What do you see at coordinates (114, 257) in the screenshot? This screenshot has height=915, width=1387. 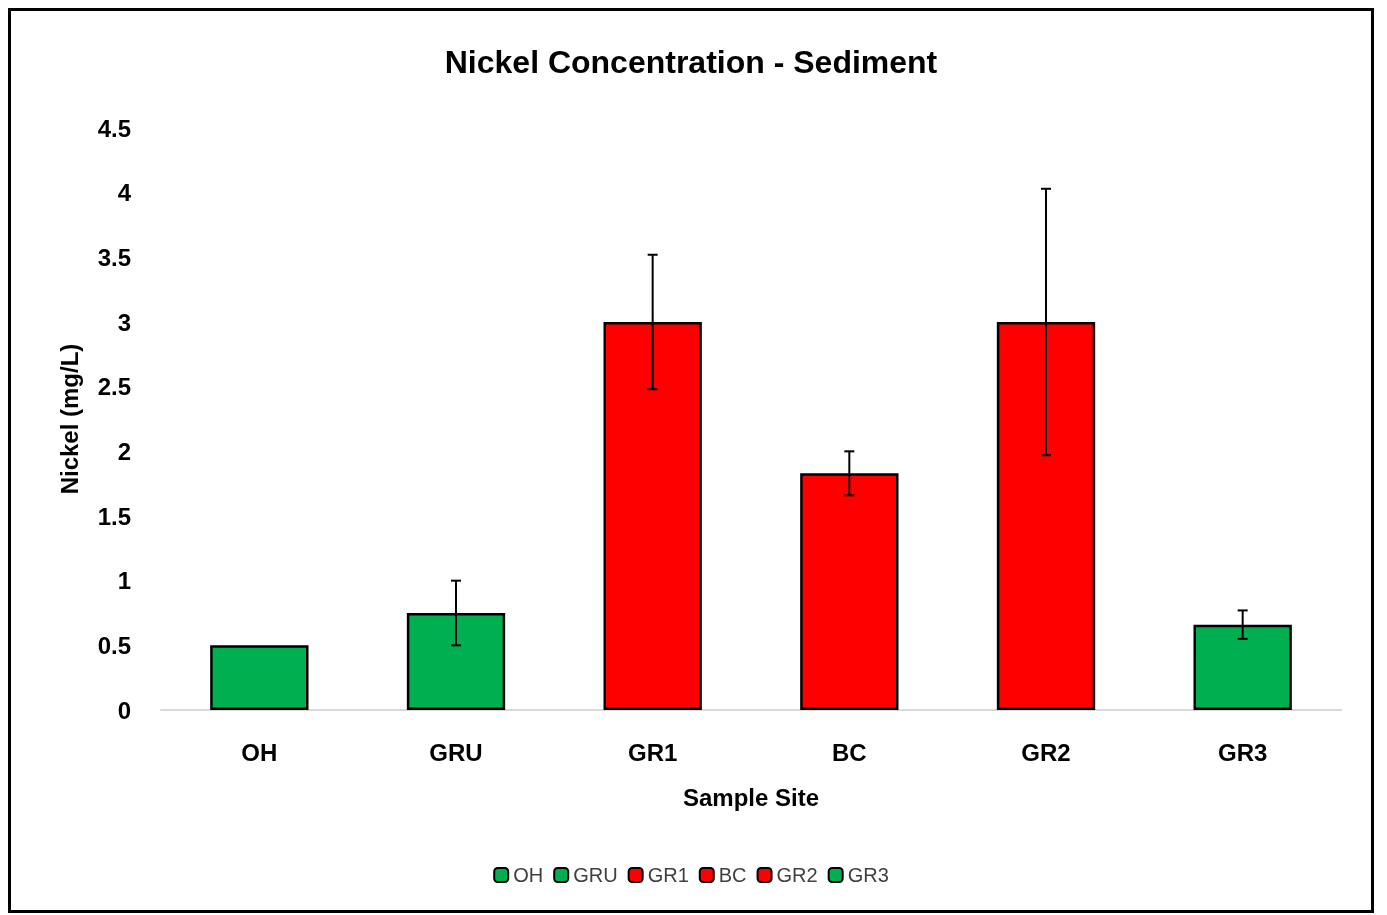 I see `y-tick-label: 3.5` at bounding box center [114, 257].